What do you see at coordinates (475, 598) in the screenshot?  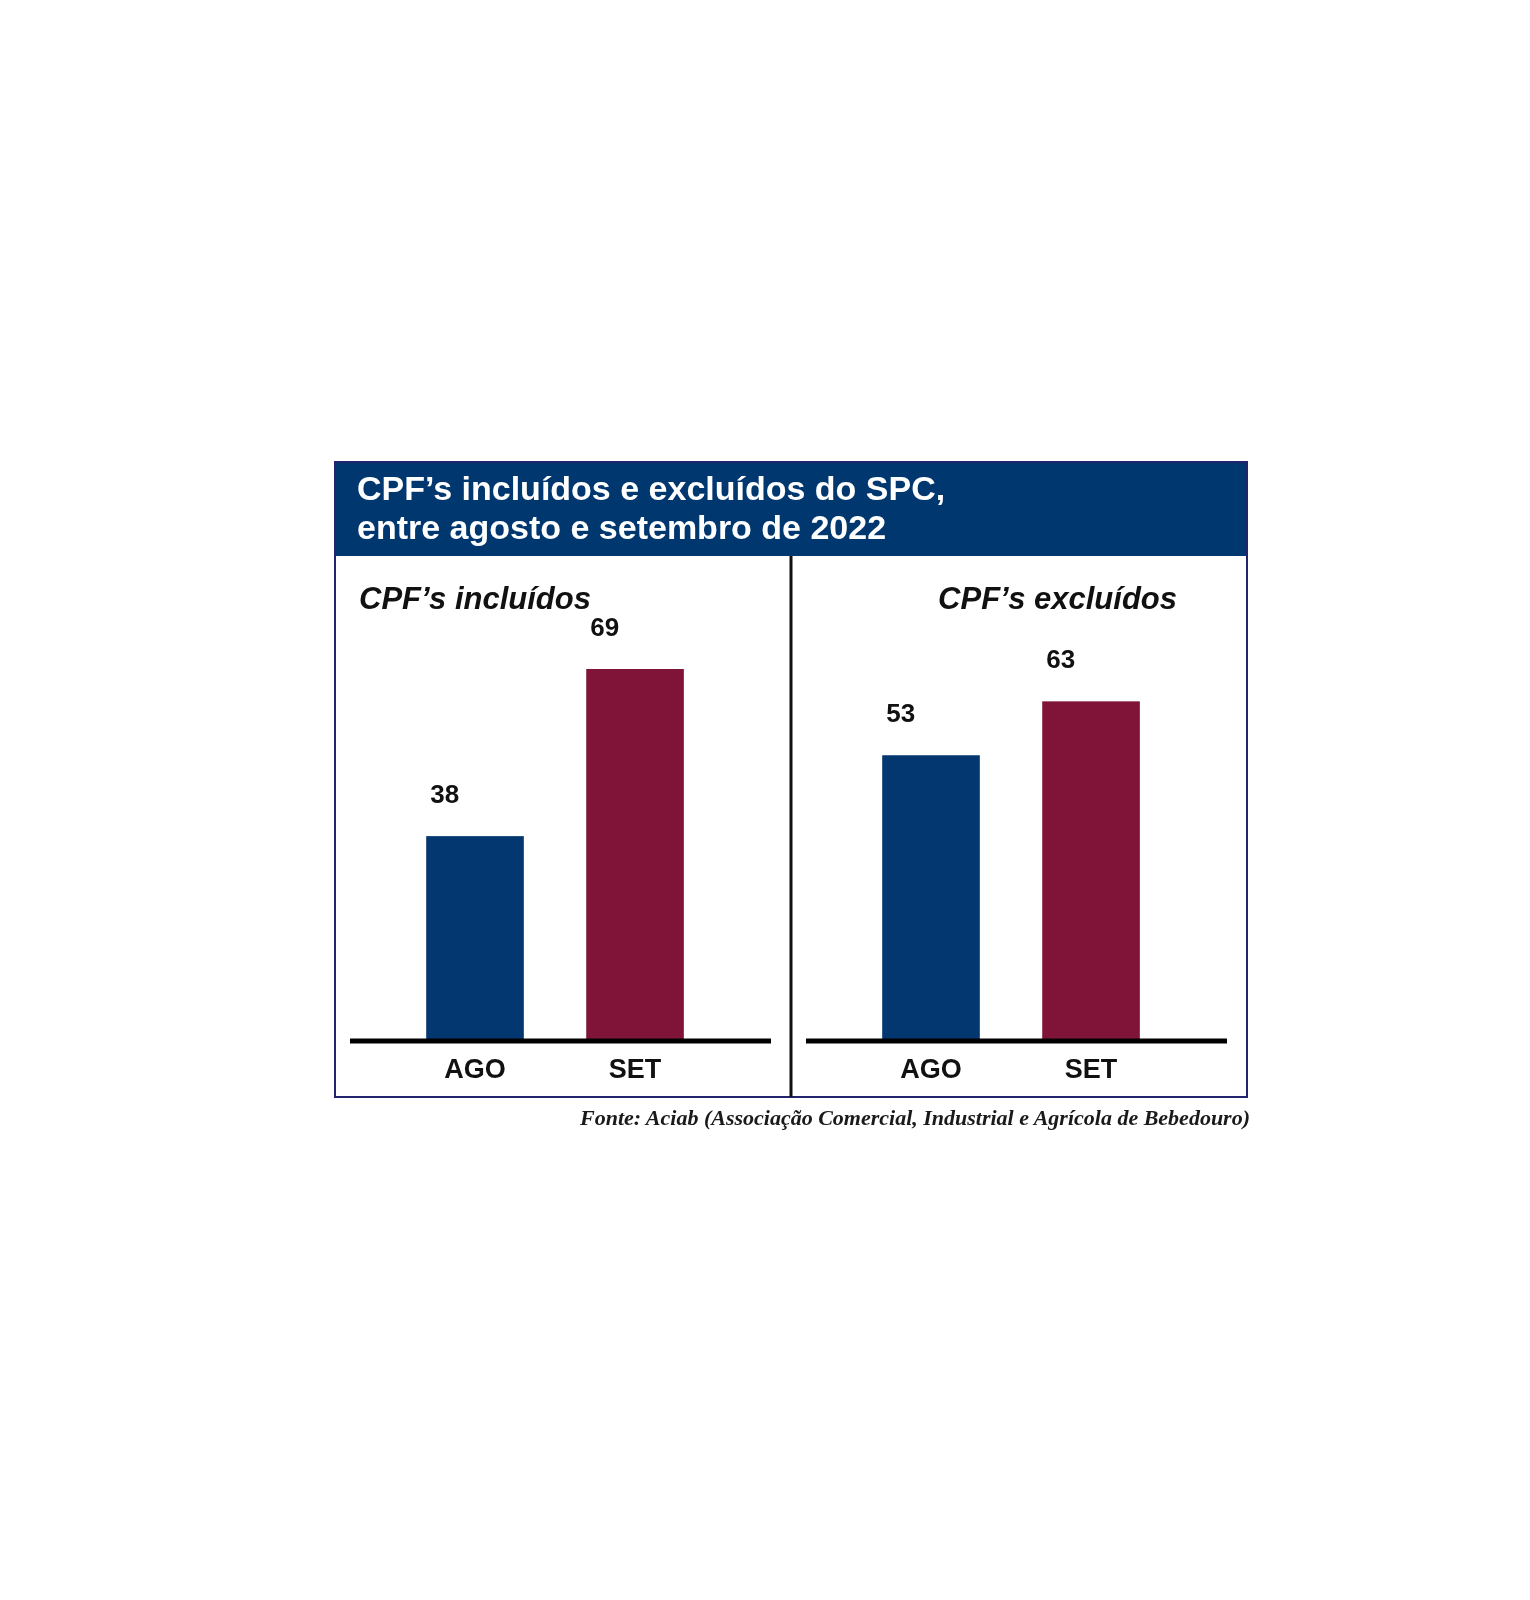 I see `chart-subtitle: CPF’s incluídos` at bounding box center [475, 598].